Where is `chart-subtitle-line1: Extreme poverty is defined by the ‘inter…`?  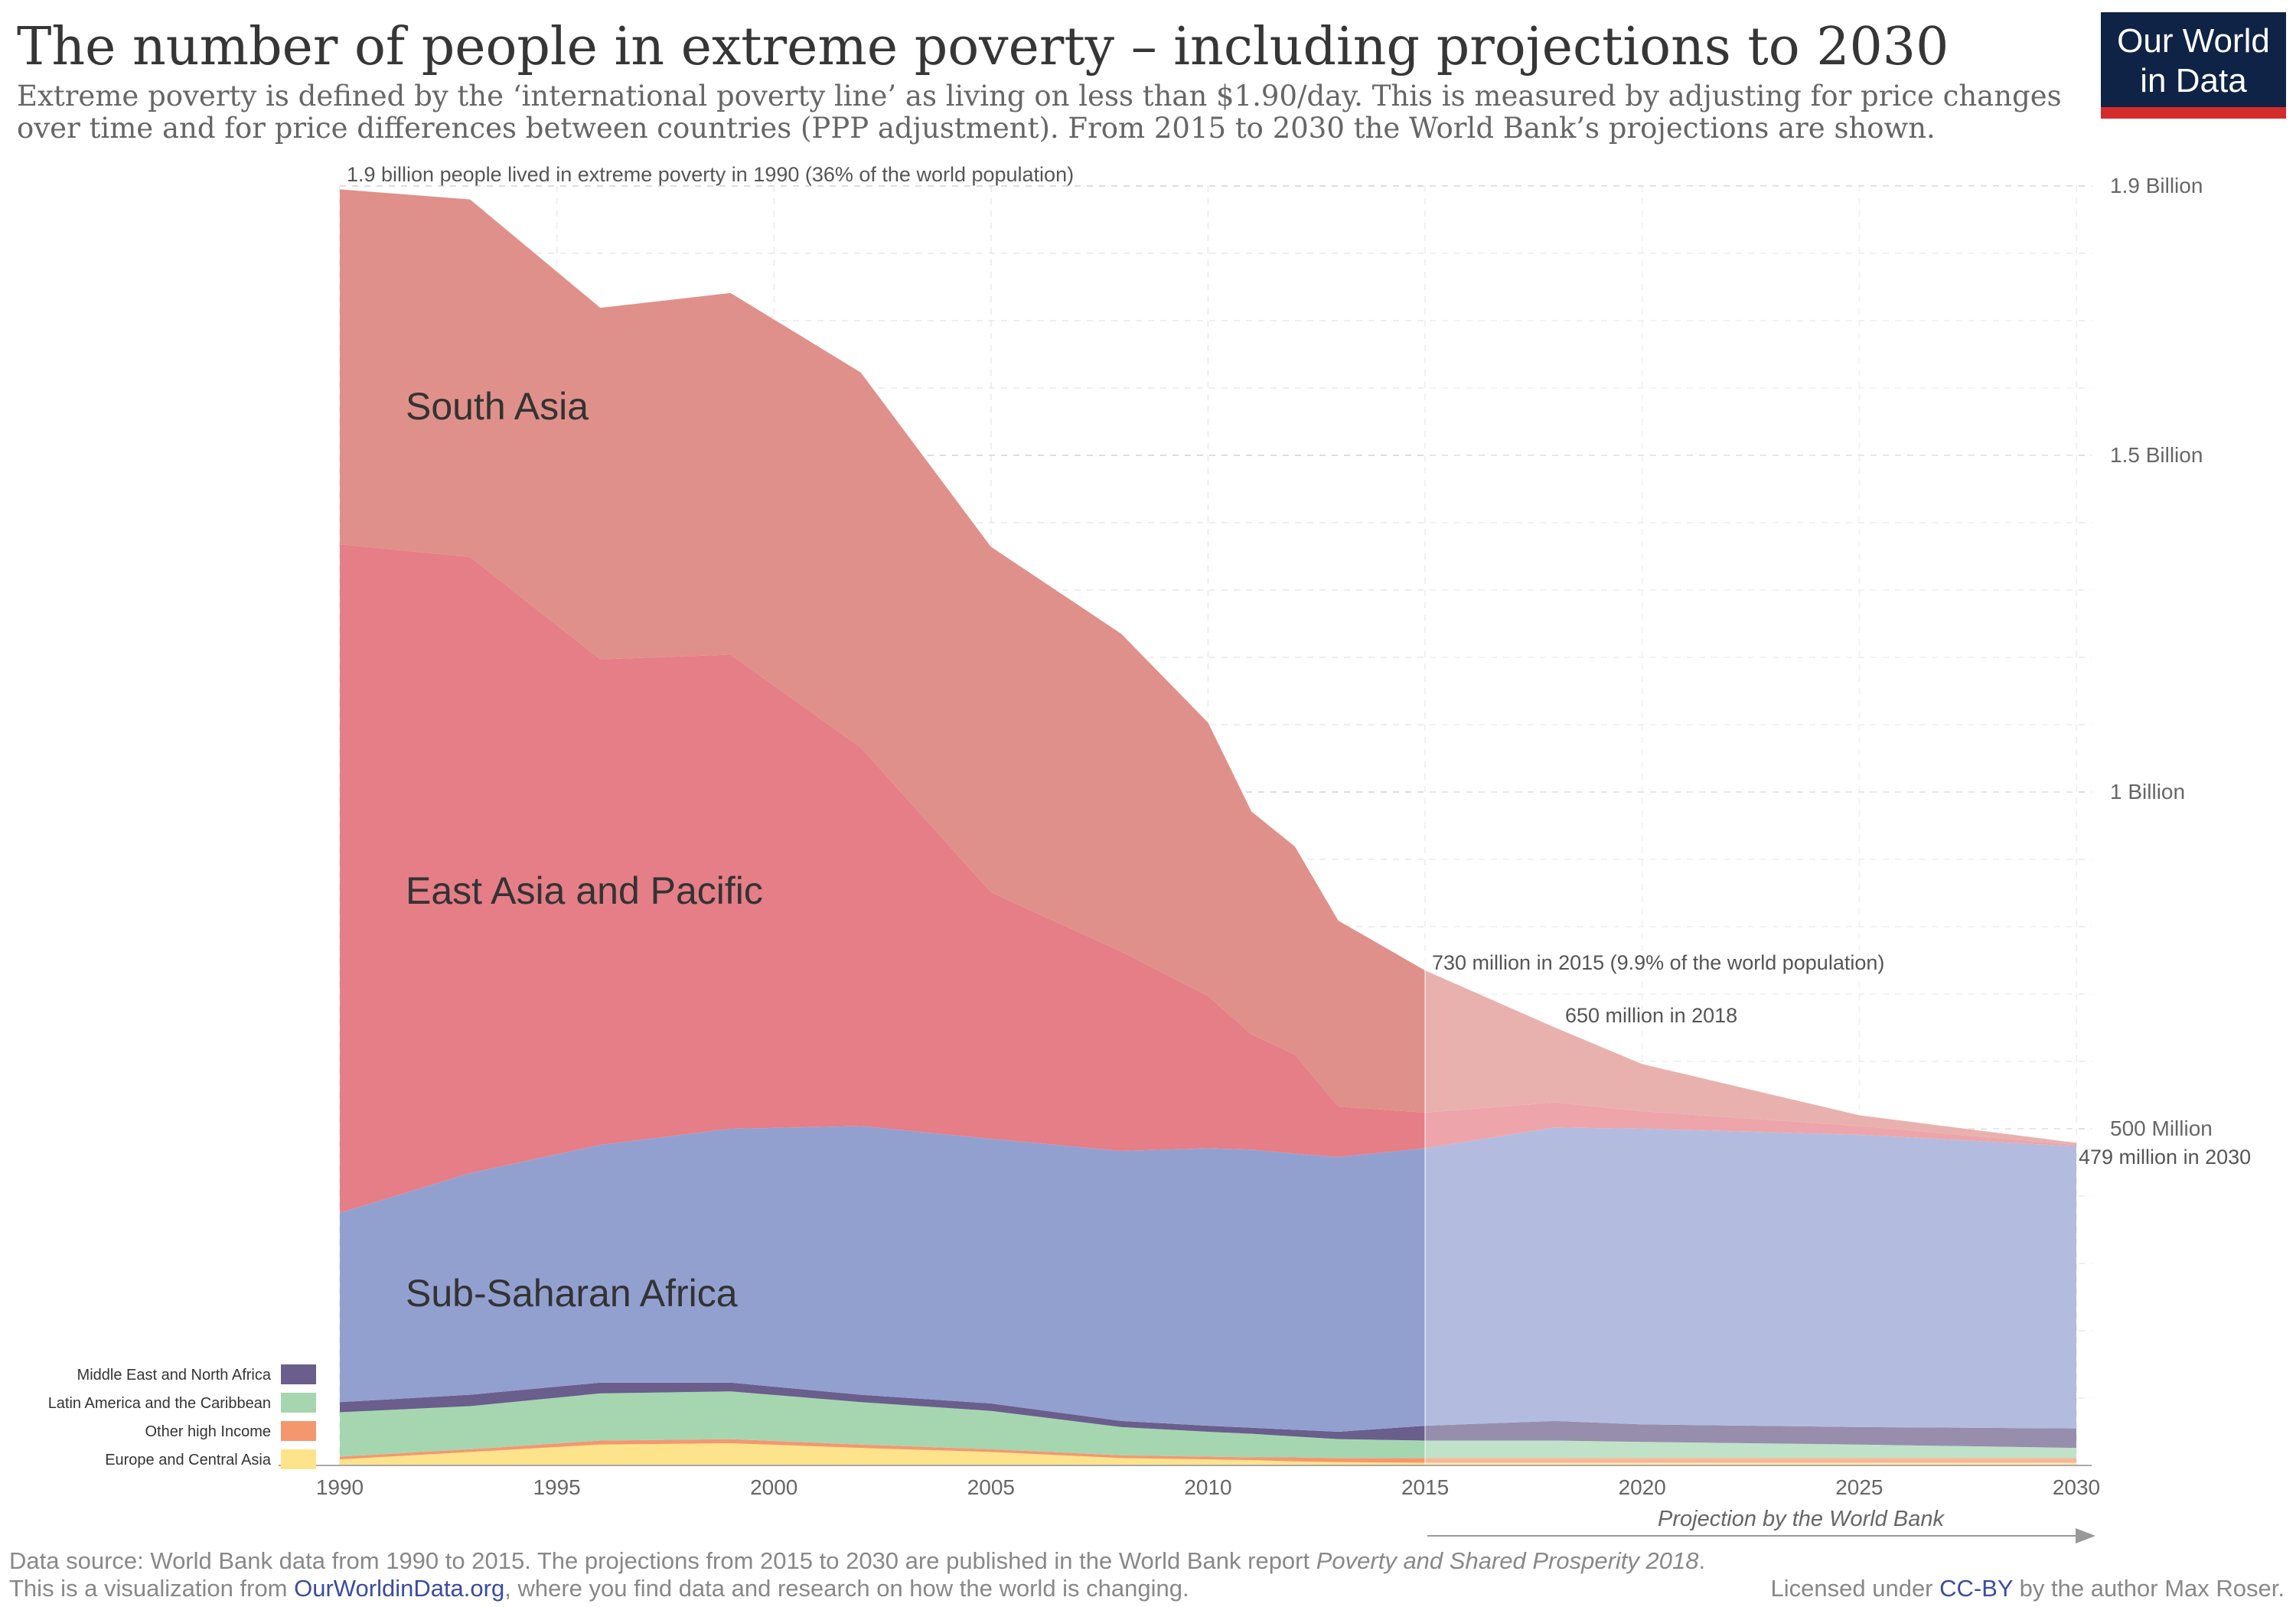 chart-subtitle-line1: Extreme poverty is defined by the ‘inter… is located at coordinates (1039, 96).